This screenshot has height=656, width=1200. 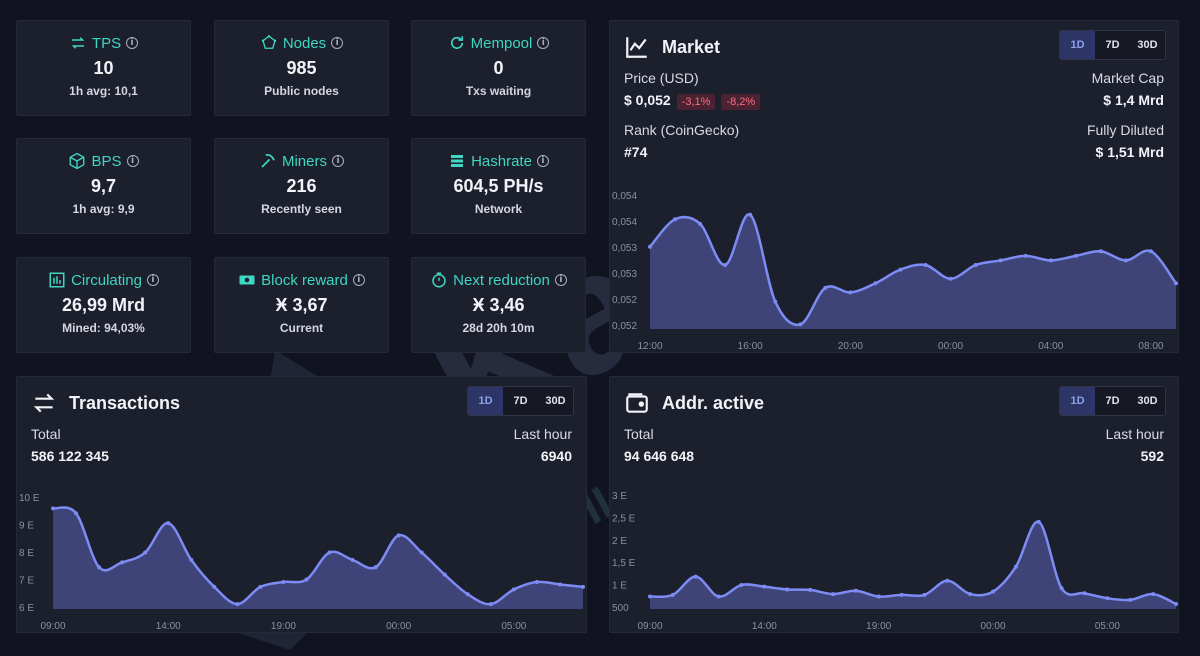 I want to click on series-line, so click(x=913, y=563).